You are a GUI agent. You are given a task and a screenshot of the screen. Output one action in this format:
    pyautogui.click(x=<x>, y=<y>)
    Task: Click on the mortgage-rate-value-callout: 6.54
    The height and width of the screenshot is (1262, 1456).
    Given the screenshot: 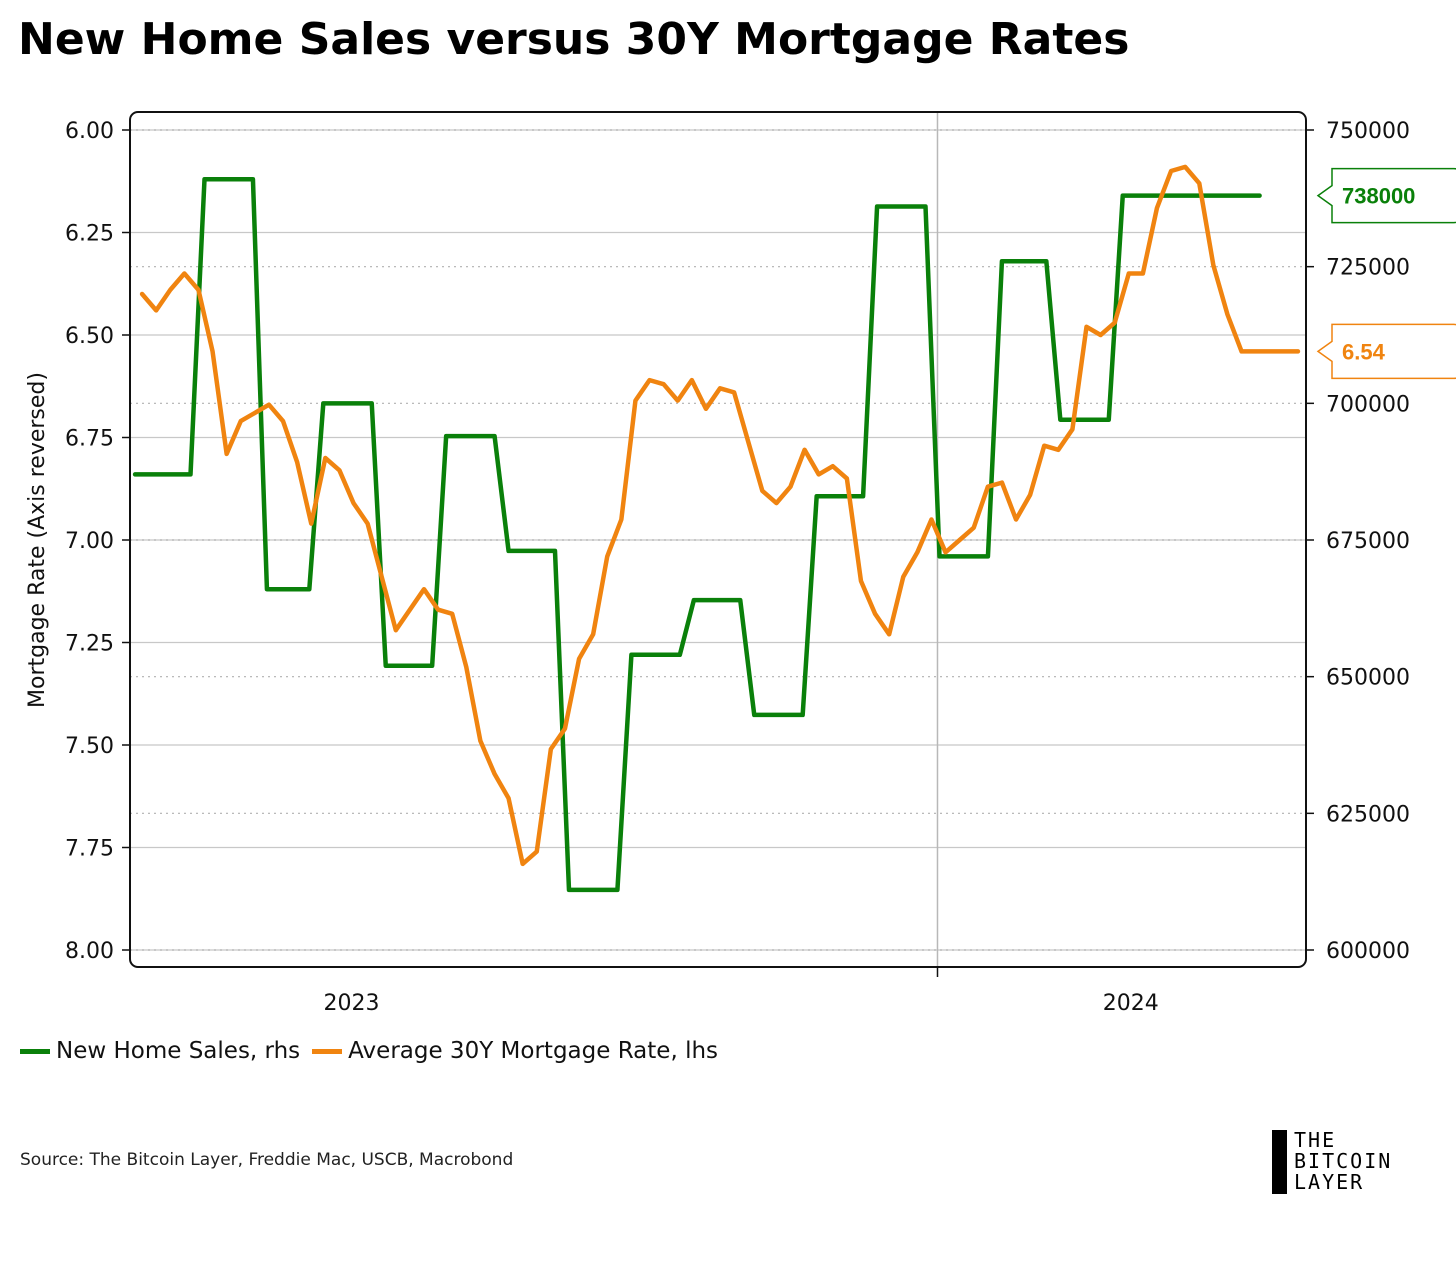 What is the action you would take?
    pyautogui.click(x=1364, y=351)
    